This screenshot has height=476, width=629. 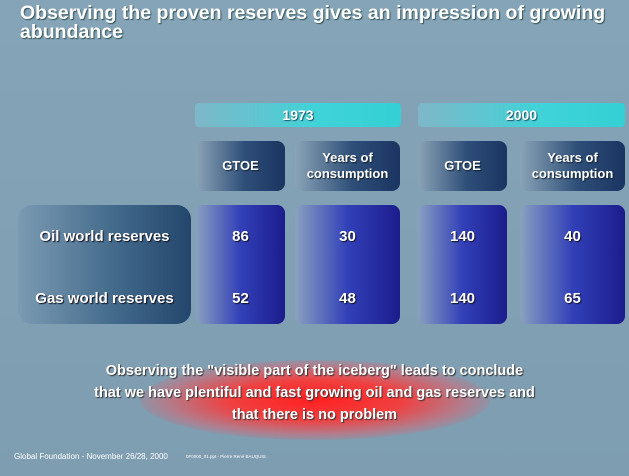 What do you see at coordinates (298, 115) in the screenshot?
I see `group-header: 1973` at bounding box center [298, 115].